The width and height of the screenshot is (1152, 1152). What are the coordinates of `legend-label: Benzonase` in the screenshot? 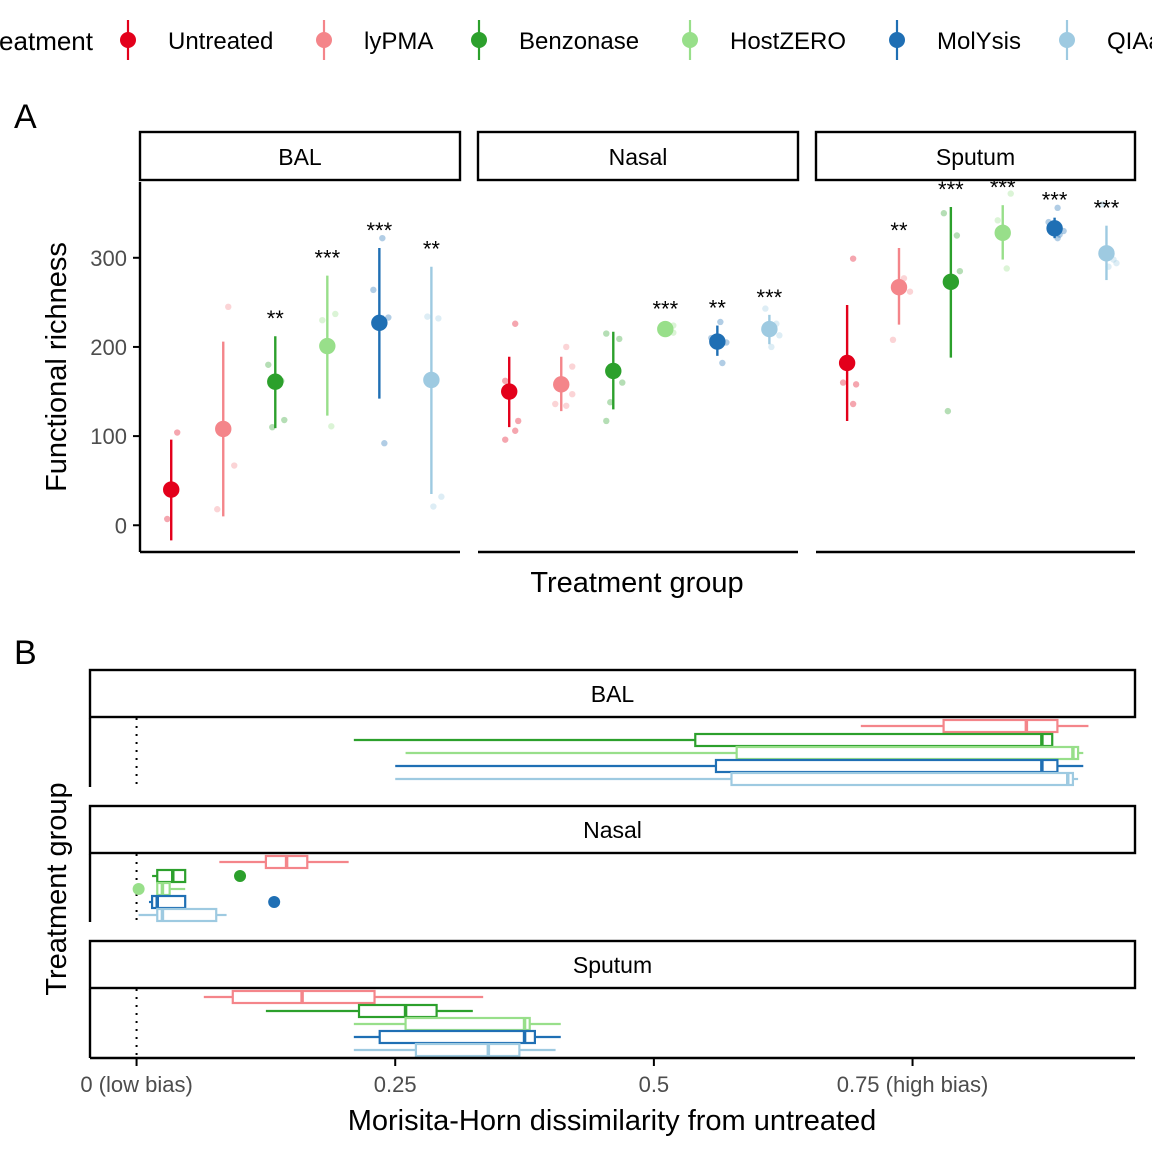 It's located at (579, 41).